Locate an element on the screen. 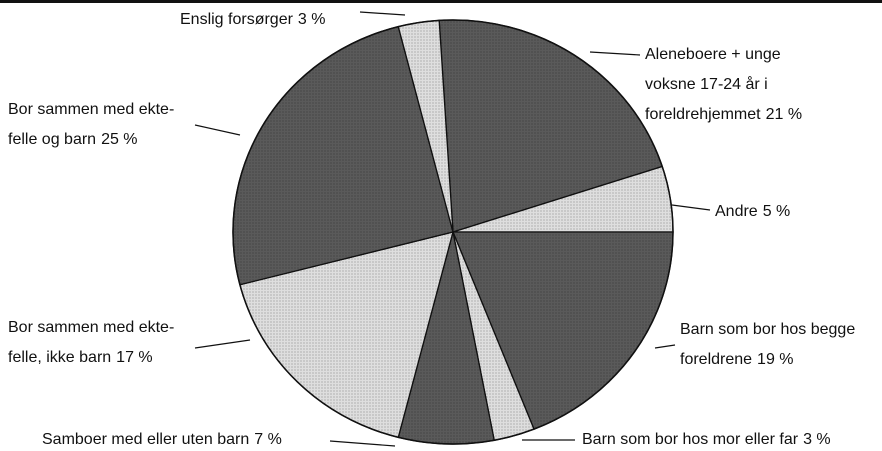 This screenshot has height=451, width=882. slice-label: voksne 17-24 år i is located at coordinates (706, 84).